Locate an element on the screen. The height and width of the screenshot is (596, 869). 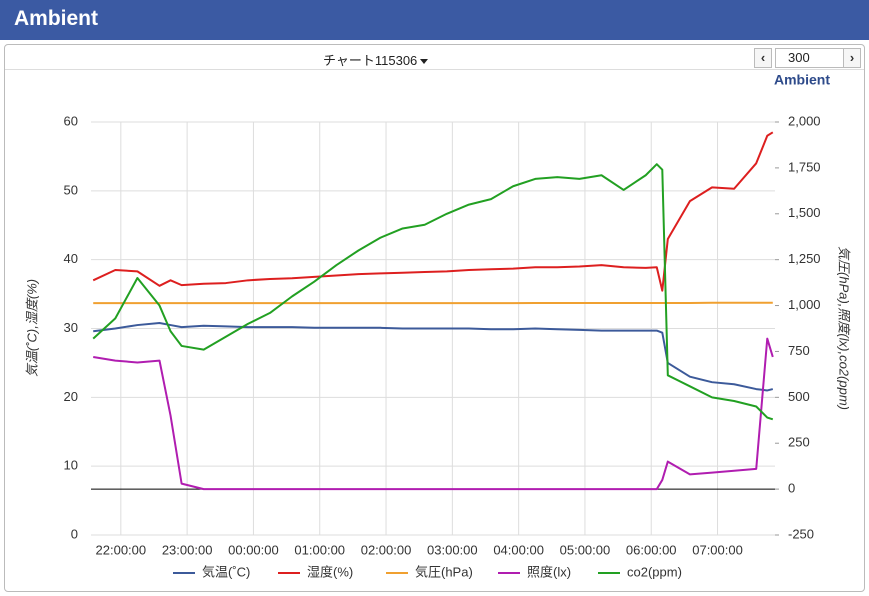
y2-tick-label: 500 is located at coordinates (799, 396).